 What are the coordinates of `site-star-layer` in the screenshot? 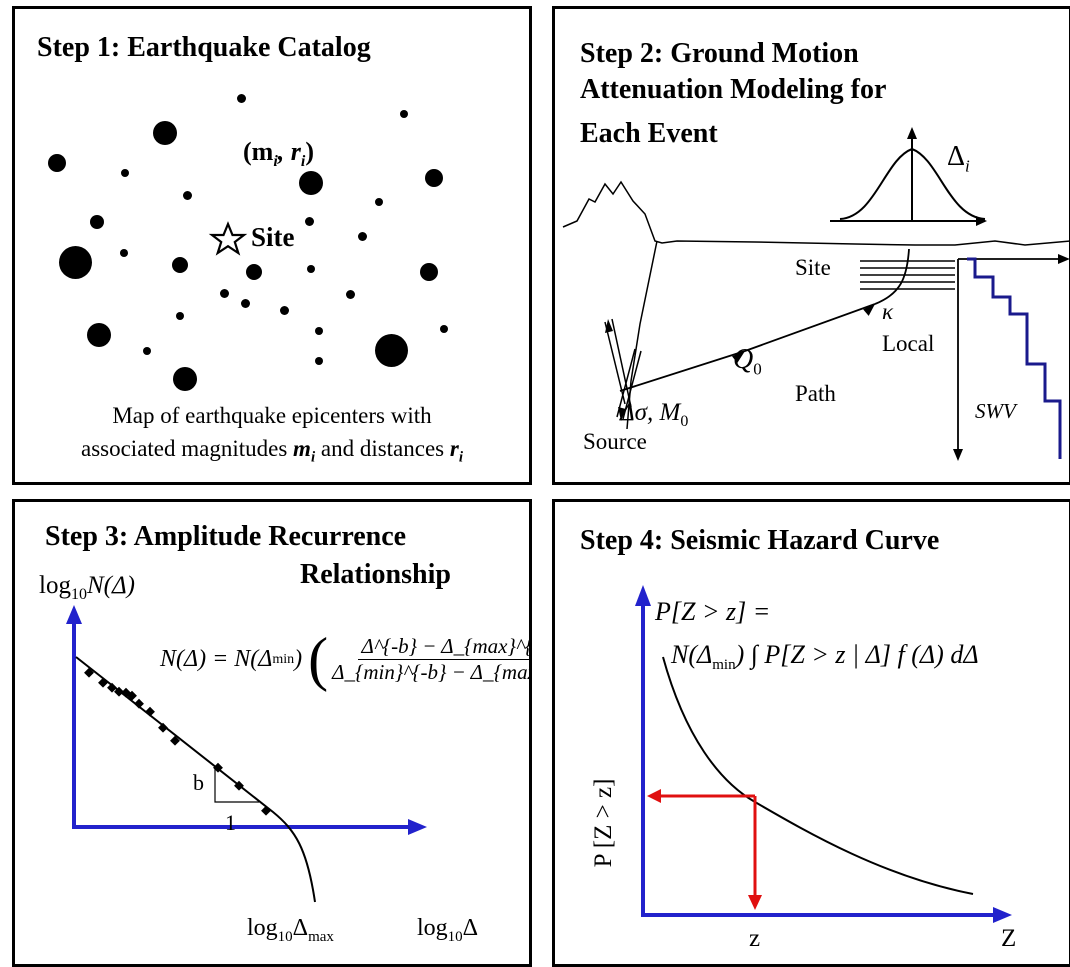 It's located at (228, 238).